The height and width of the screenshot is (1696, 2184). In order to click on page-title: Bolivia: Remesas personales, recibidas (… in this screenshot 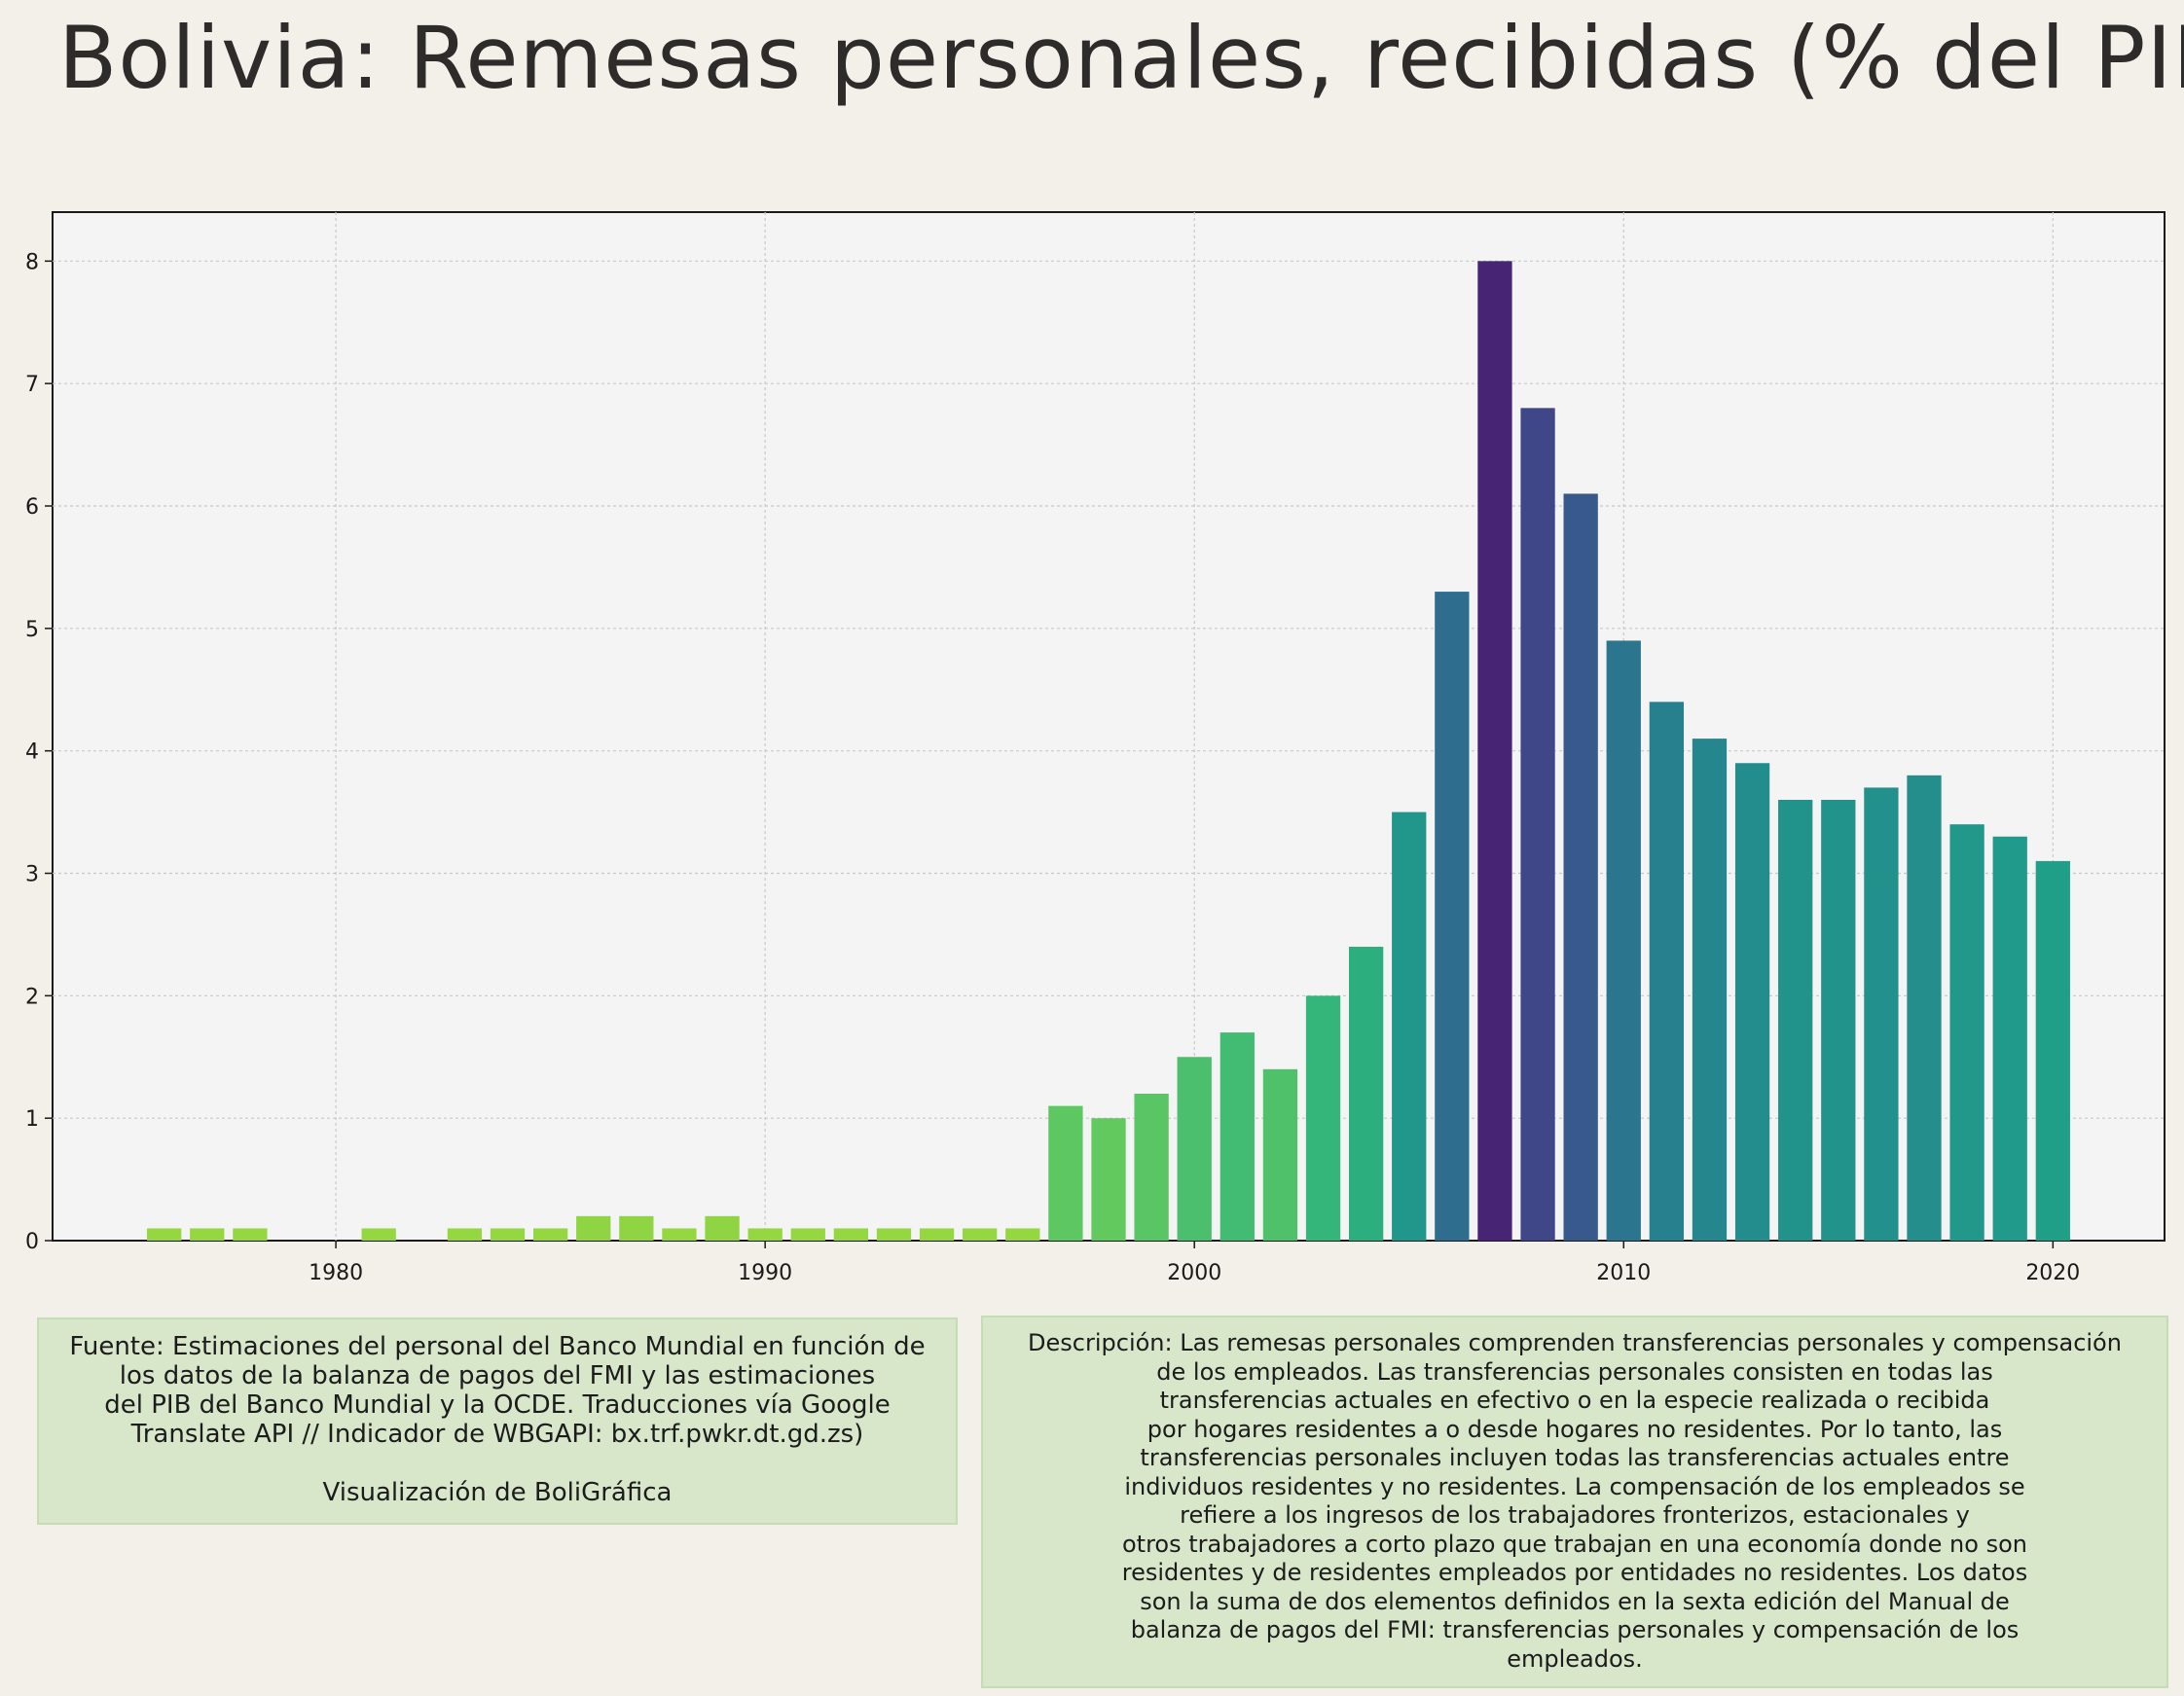, I will do `click(1121, 58)`.